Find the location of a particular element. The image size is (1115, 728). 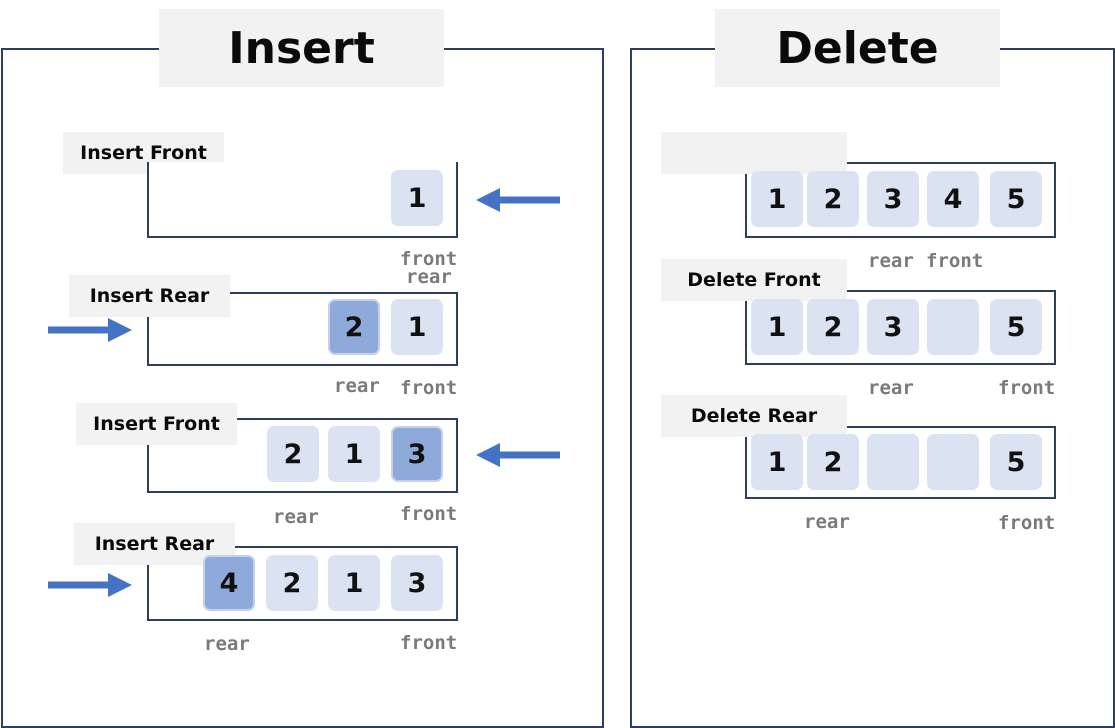

deque-cell-highlighted: 3 is located at coordinates (417, 454).